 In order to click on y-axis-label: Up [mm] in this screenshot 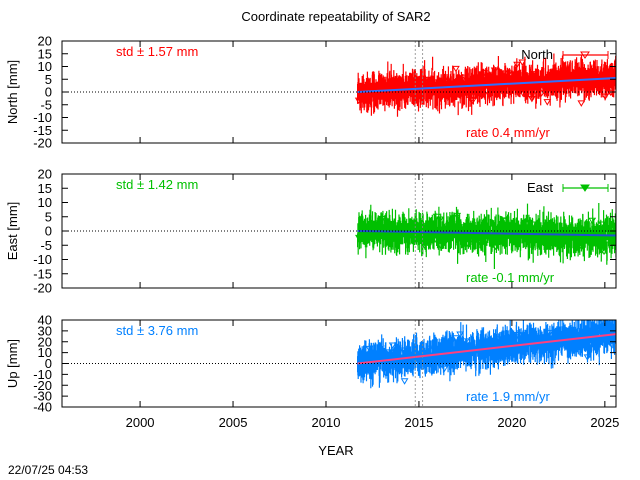, I will do `click(12, 363)`.